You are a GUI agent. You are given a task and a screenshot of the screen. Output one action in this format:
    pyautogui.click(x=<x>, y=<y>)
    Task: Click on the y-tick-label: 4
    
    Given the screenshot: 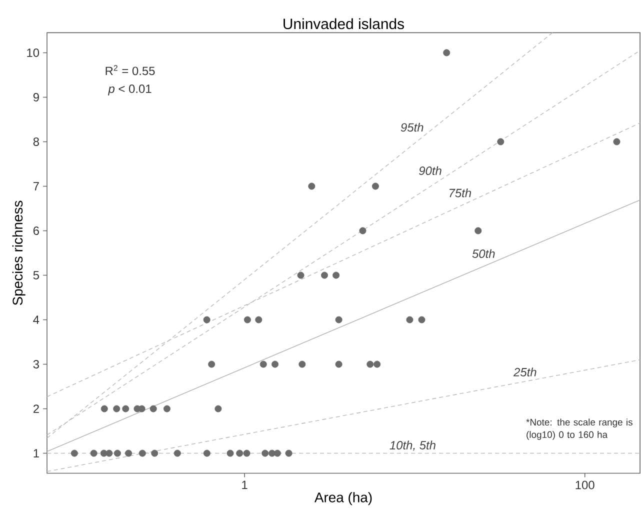 What is the action you would take?
    pyautogui.click(x=36, y=320)
    